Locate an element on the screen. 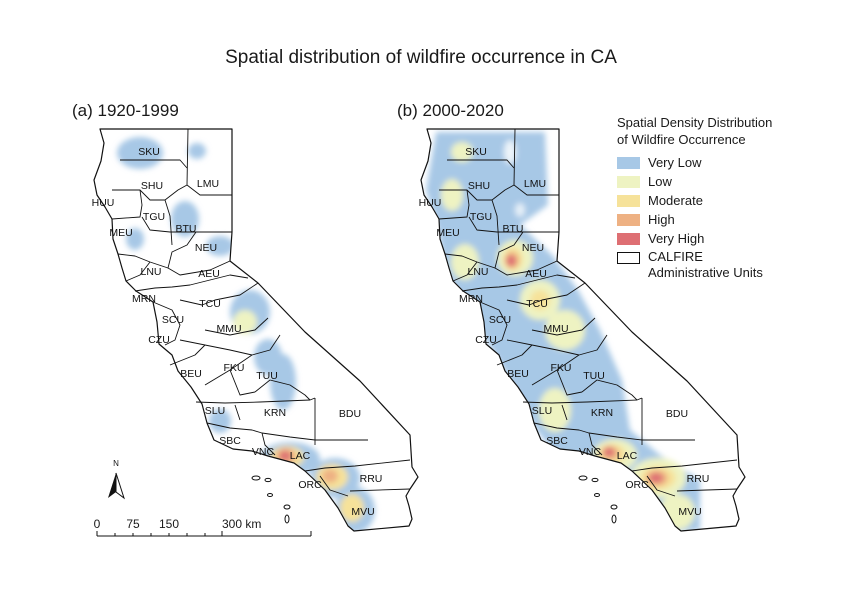 The width and height of the screenshot is (842, 595). legend-item-moderate: Moderate is located at coordinates (724, 200).